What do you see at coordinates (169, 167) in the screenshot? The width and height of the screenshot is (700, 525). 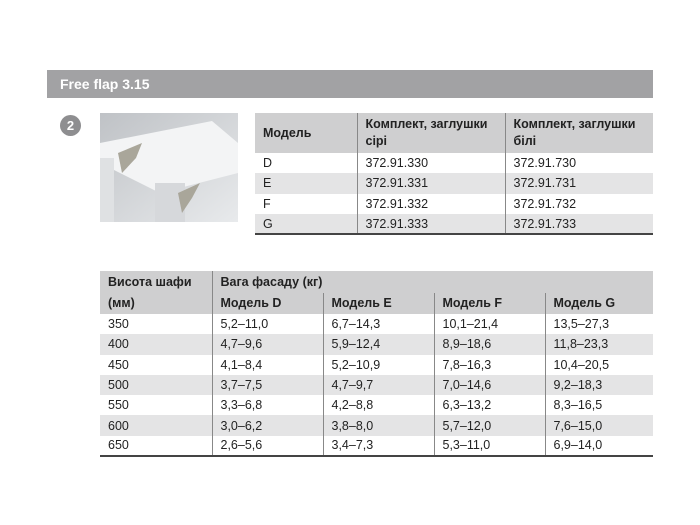 I see `product-photo` at bounding box center [169, 167].